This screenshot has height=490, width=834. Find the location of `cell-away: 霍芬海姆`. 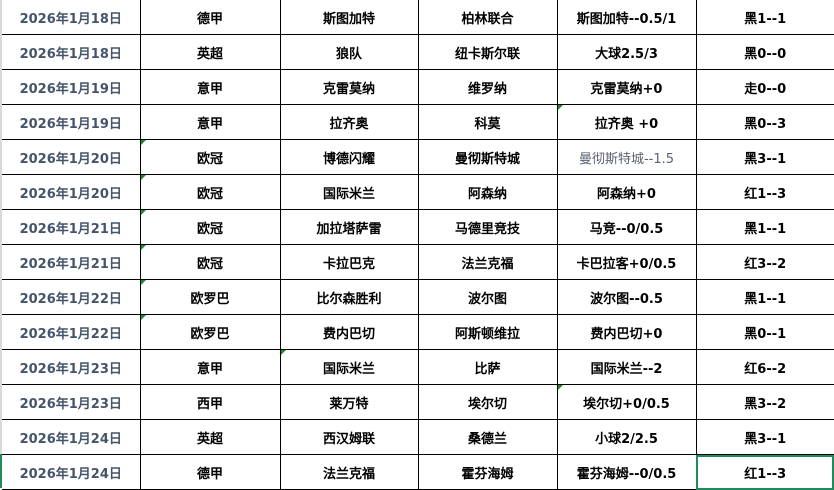

cell-away: 霍芬海姆 is located at coordinates (487, 472).